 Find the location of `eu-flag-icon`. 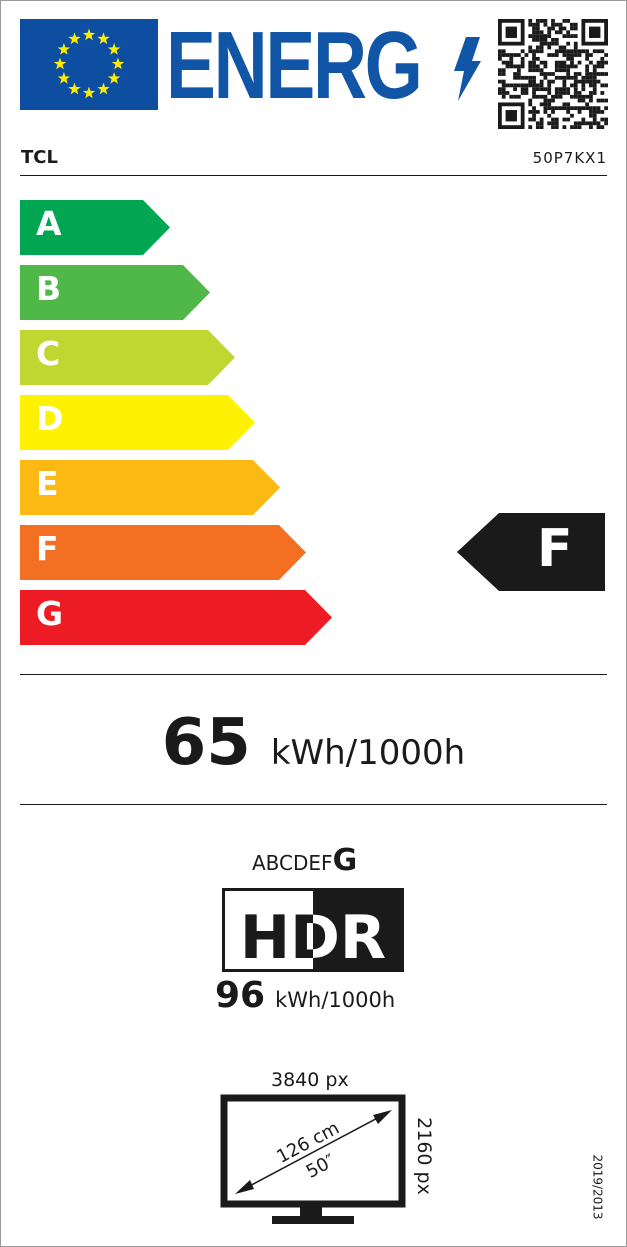

eu-flag-icon is located at coordinates (89, 64).